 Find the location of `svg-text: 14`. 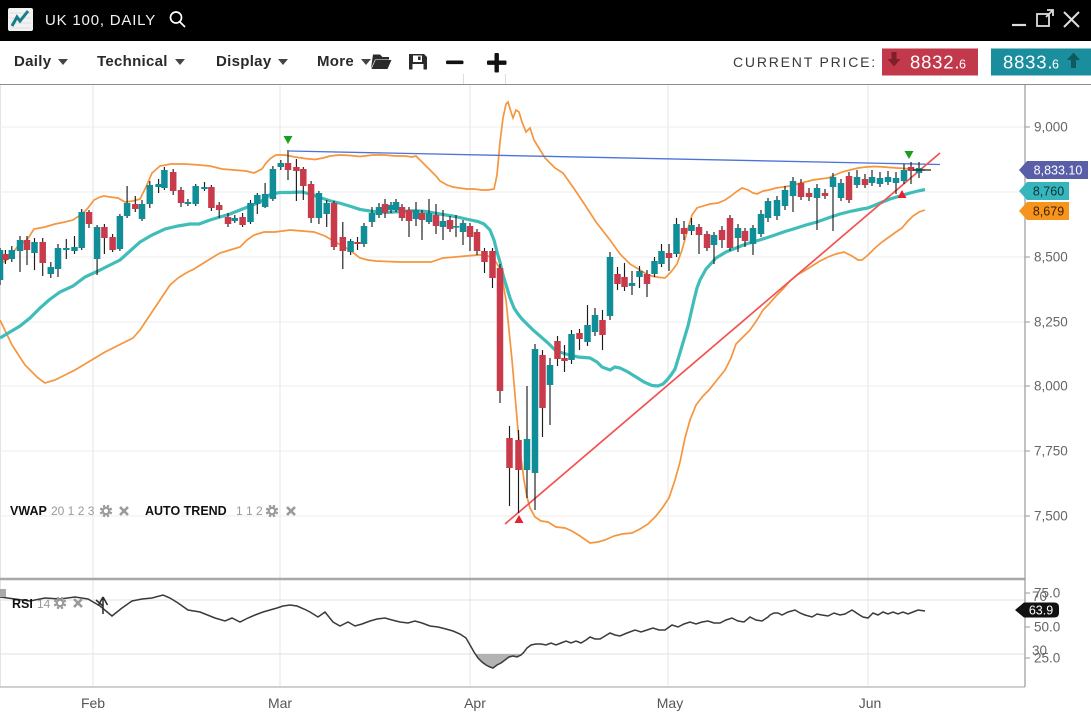

svg-text: 14 is located at coordinates (44, 604).